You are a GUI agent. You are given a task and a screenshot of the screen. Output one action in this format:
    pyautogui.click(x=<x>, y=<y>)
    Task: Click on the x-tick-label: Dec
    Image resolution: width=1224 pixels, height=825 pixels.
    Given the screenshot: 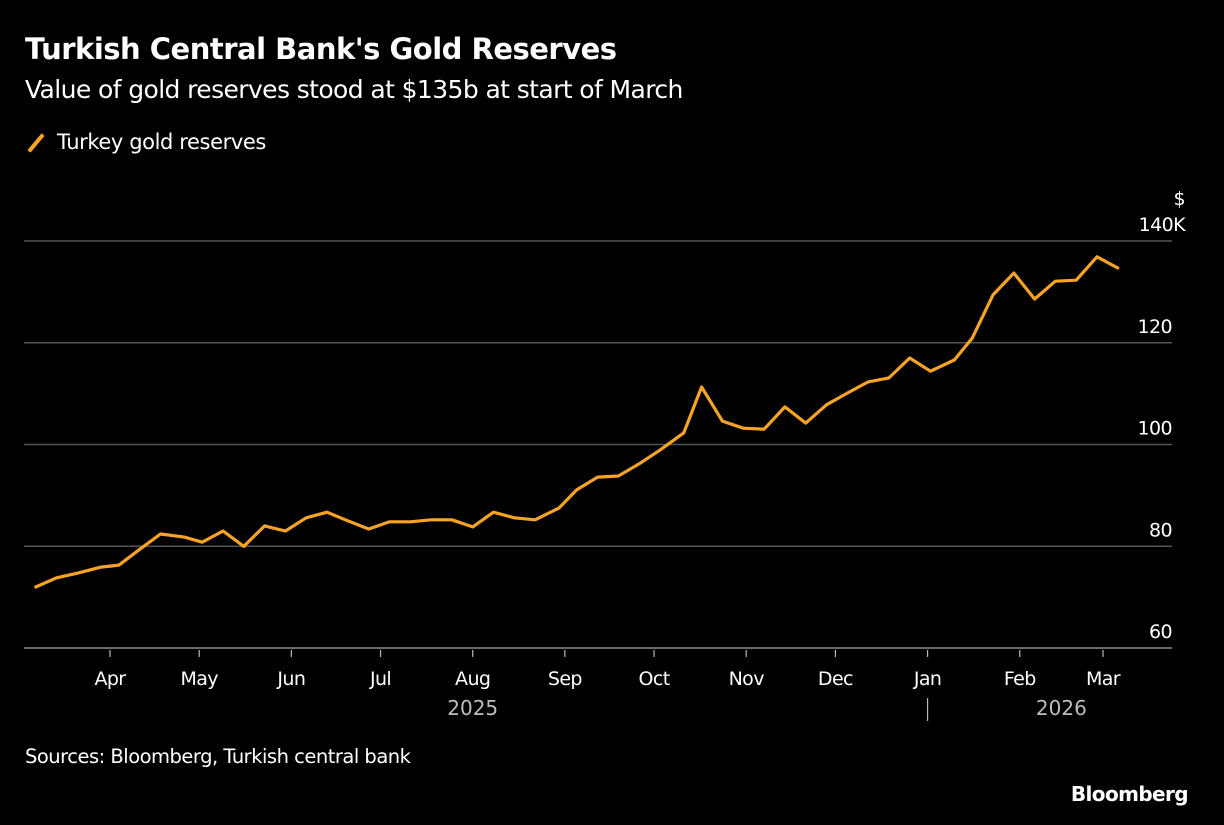 What is the action you would take?
    pyautogui.click(x=835, y=679)
    